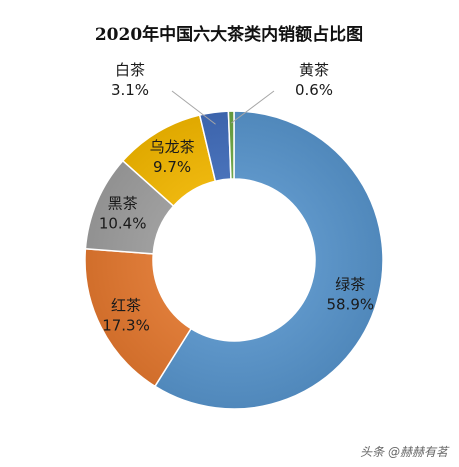  What do you see at coordinates (123, 224) in the screenshot?
I see `label-value-heicha: 10.4%` at bounding box center [123, 224].